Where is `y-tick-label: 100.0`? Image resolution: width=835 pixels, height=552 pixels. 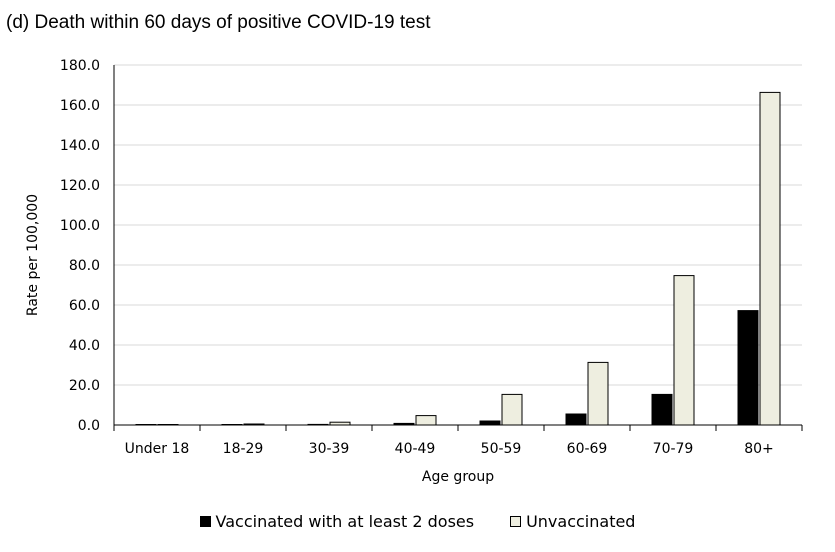
y-tick-label: 100.0 is located at coordinates (80, 226).